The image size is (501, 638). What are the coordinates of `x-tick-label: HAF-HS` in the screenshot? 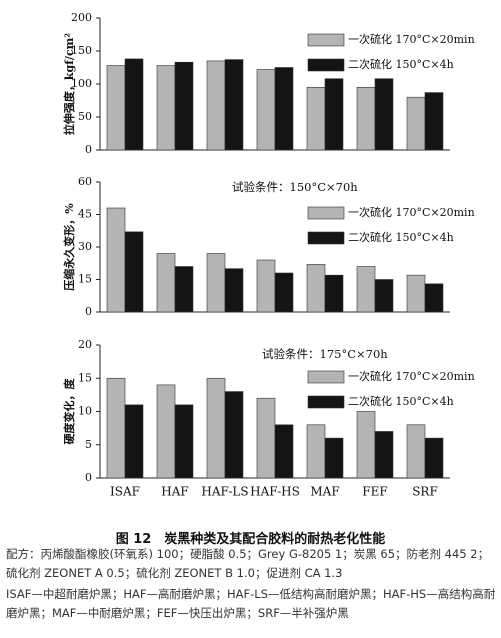 It's located at (275, 492).